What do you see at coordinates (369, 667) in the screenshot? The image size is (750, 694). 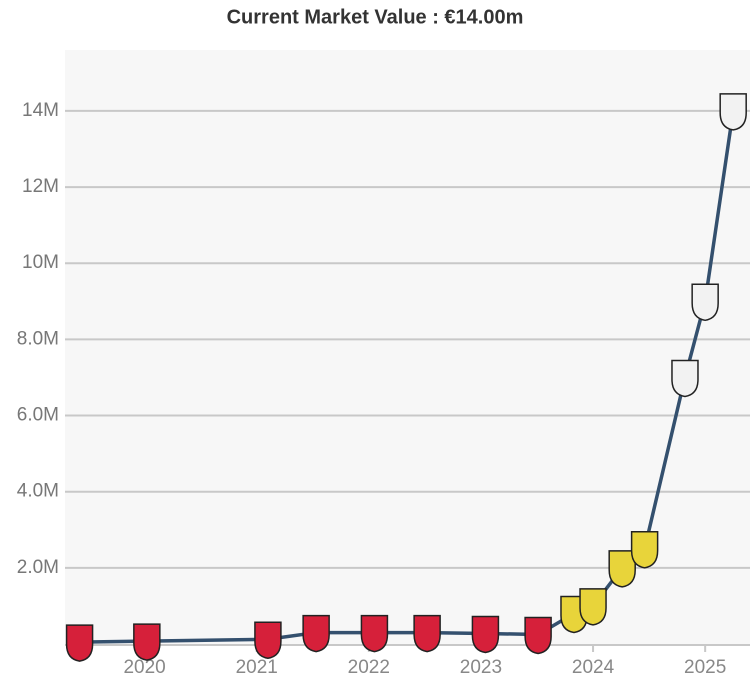 I see `x-tick-label: 2022` at bounding box center [369, 667].